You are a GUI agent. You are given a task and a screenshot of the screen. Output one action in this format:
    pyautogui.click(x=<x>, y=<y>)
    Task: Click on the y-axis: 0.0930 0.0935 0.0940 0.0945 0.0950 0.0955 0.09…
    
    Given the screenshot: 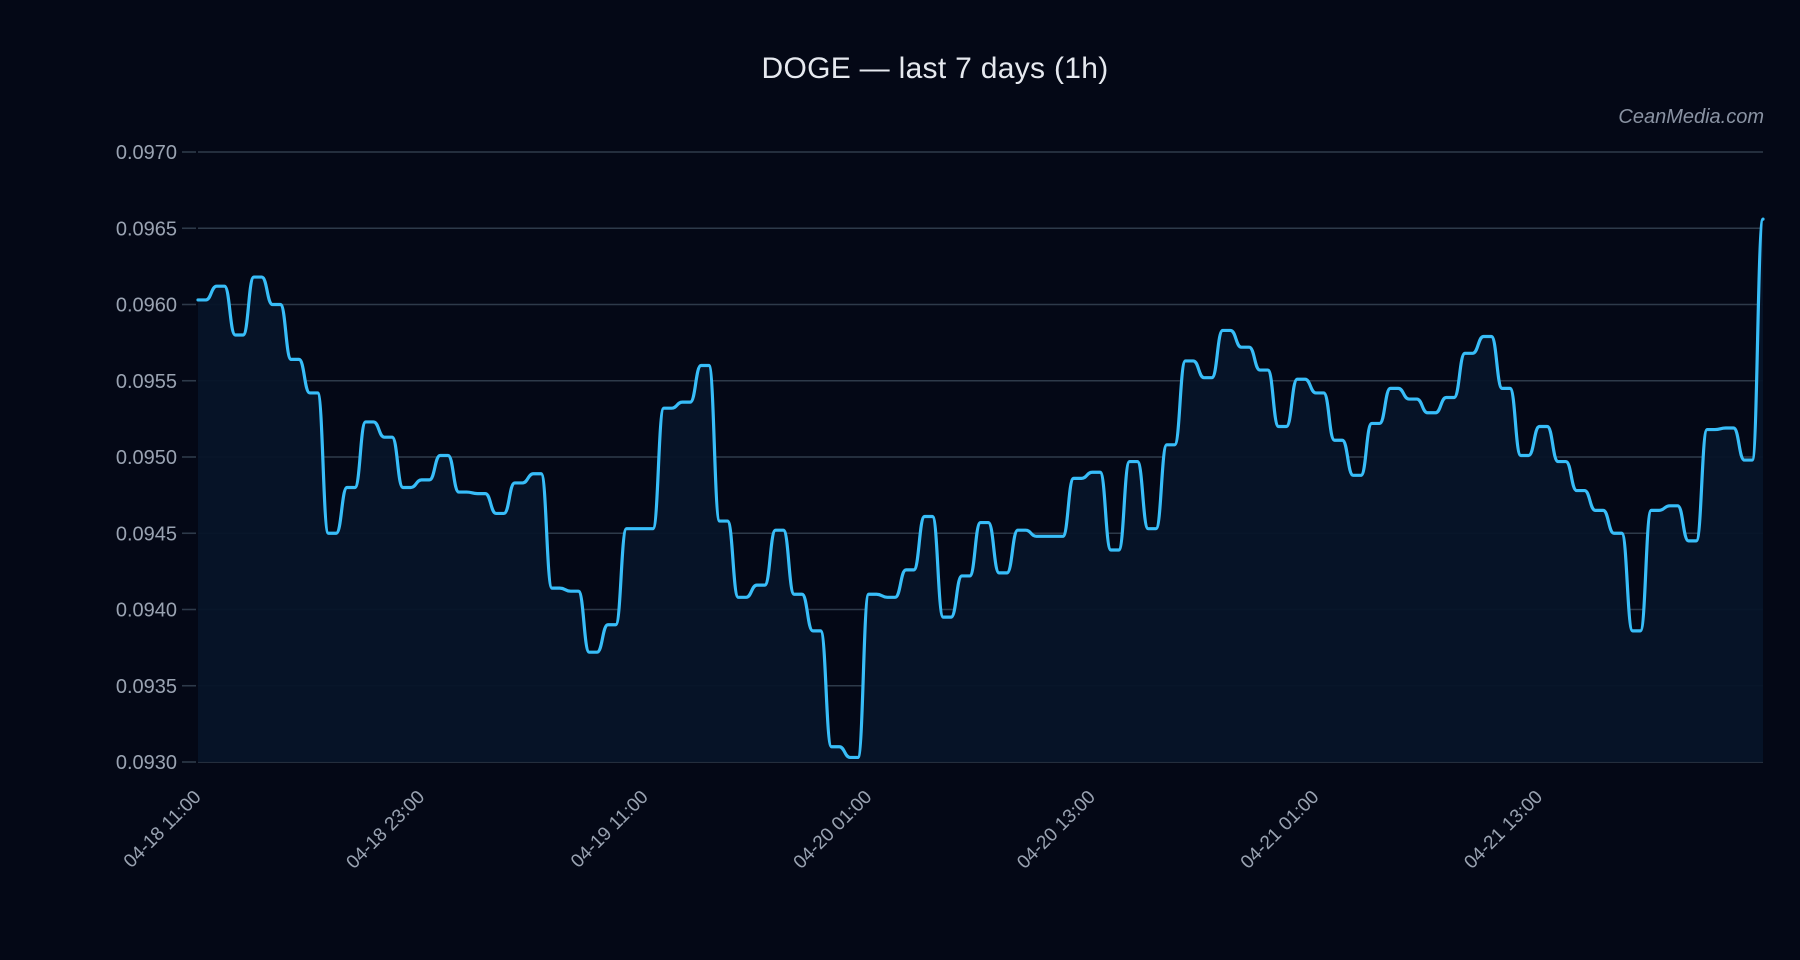 What is the action you would take?
    pyautogui.click(x=156, y=458)
    